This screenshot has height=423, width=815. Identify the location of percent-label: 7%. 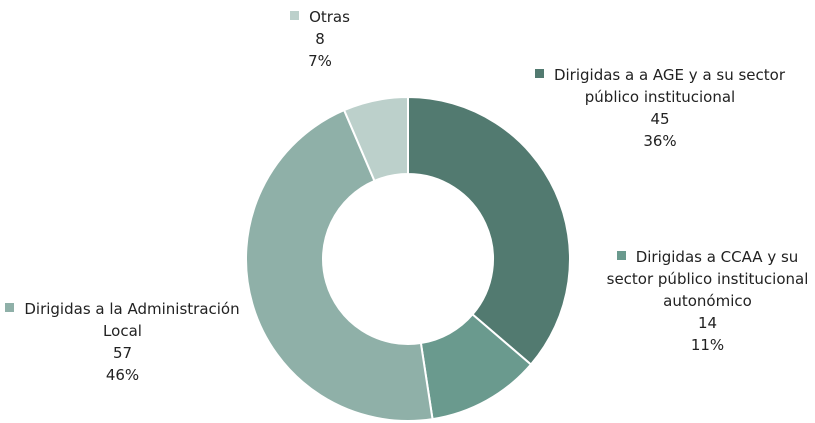
(320, 61).